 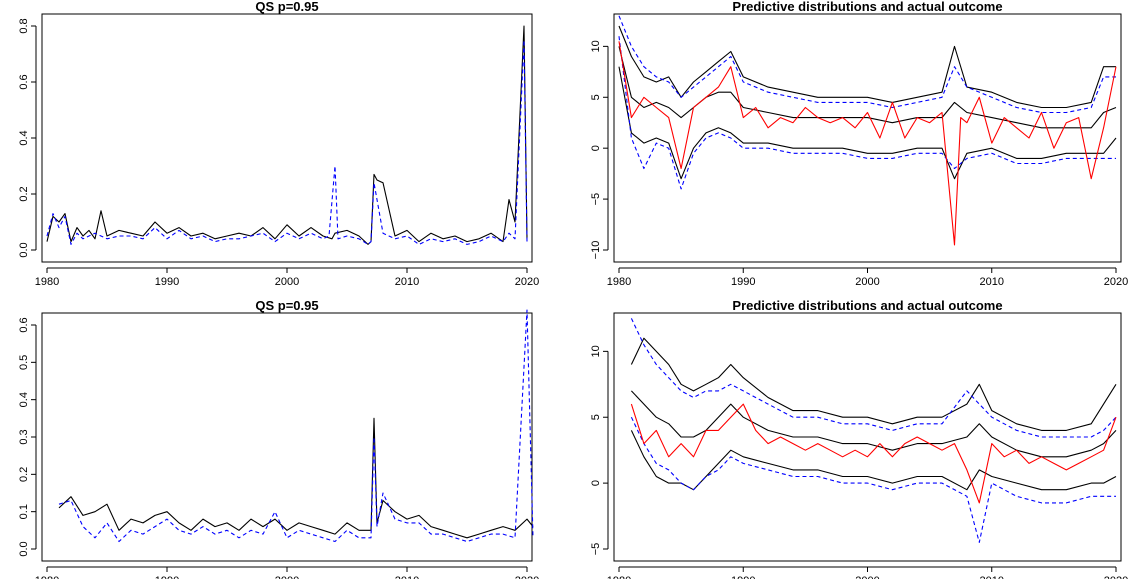 What do you see at coordinates (24, 511) in the screenshot?
I see `y-tick-label: 0.1` at bounding box center [24, 511].